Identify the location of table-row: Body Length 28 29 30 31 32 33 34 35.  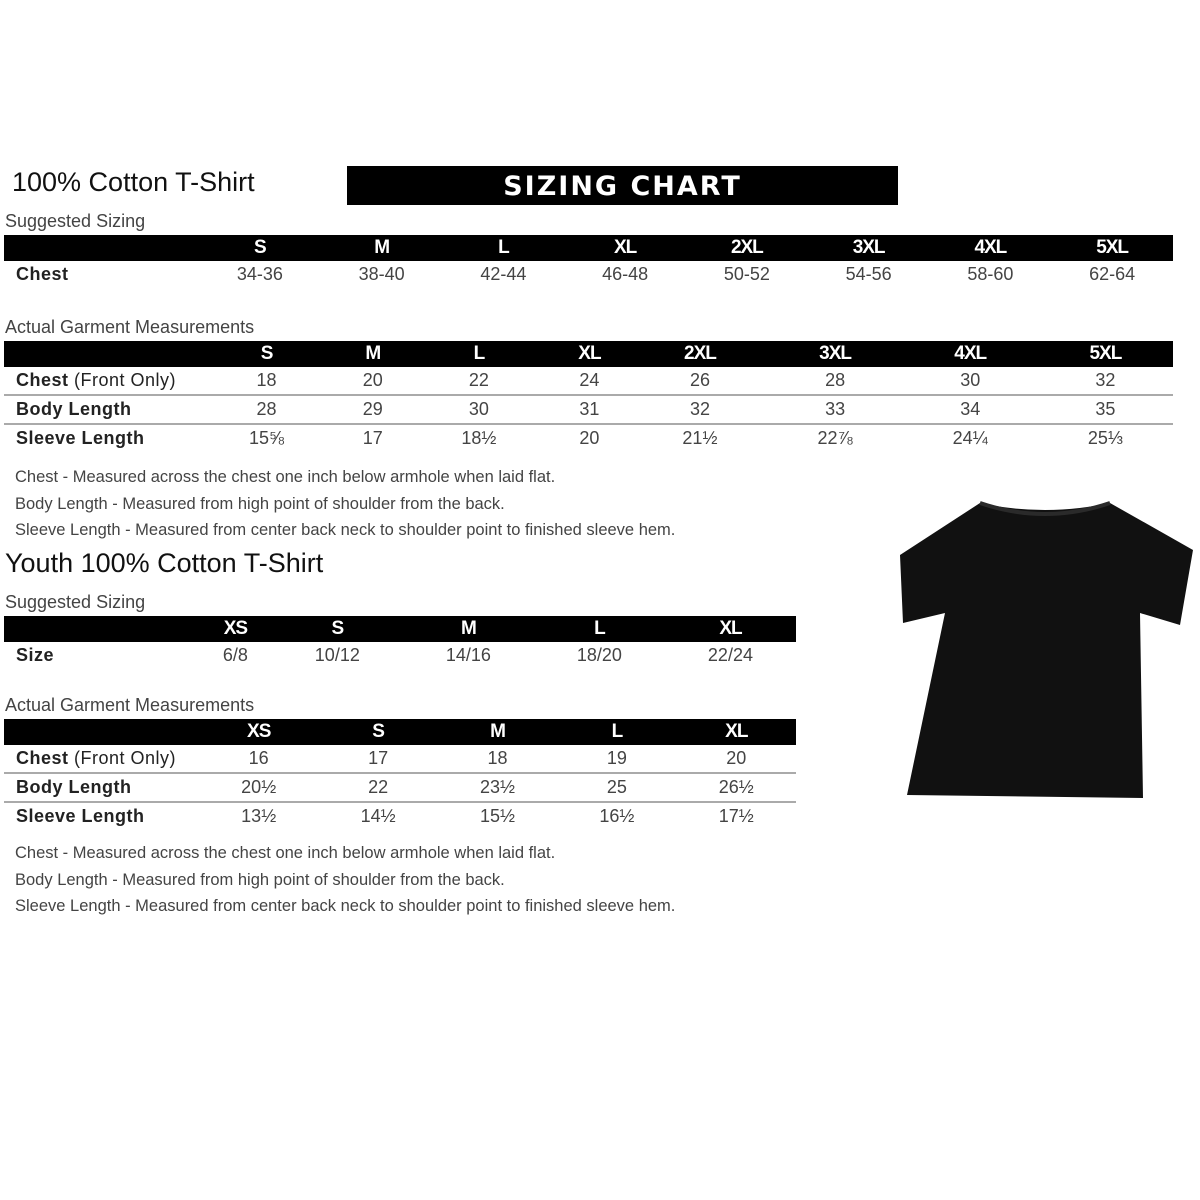
(588, 410).